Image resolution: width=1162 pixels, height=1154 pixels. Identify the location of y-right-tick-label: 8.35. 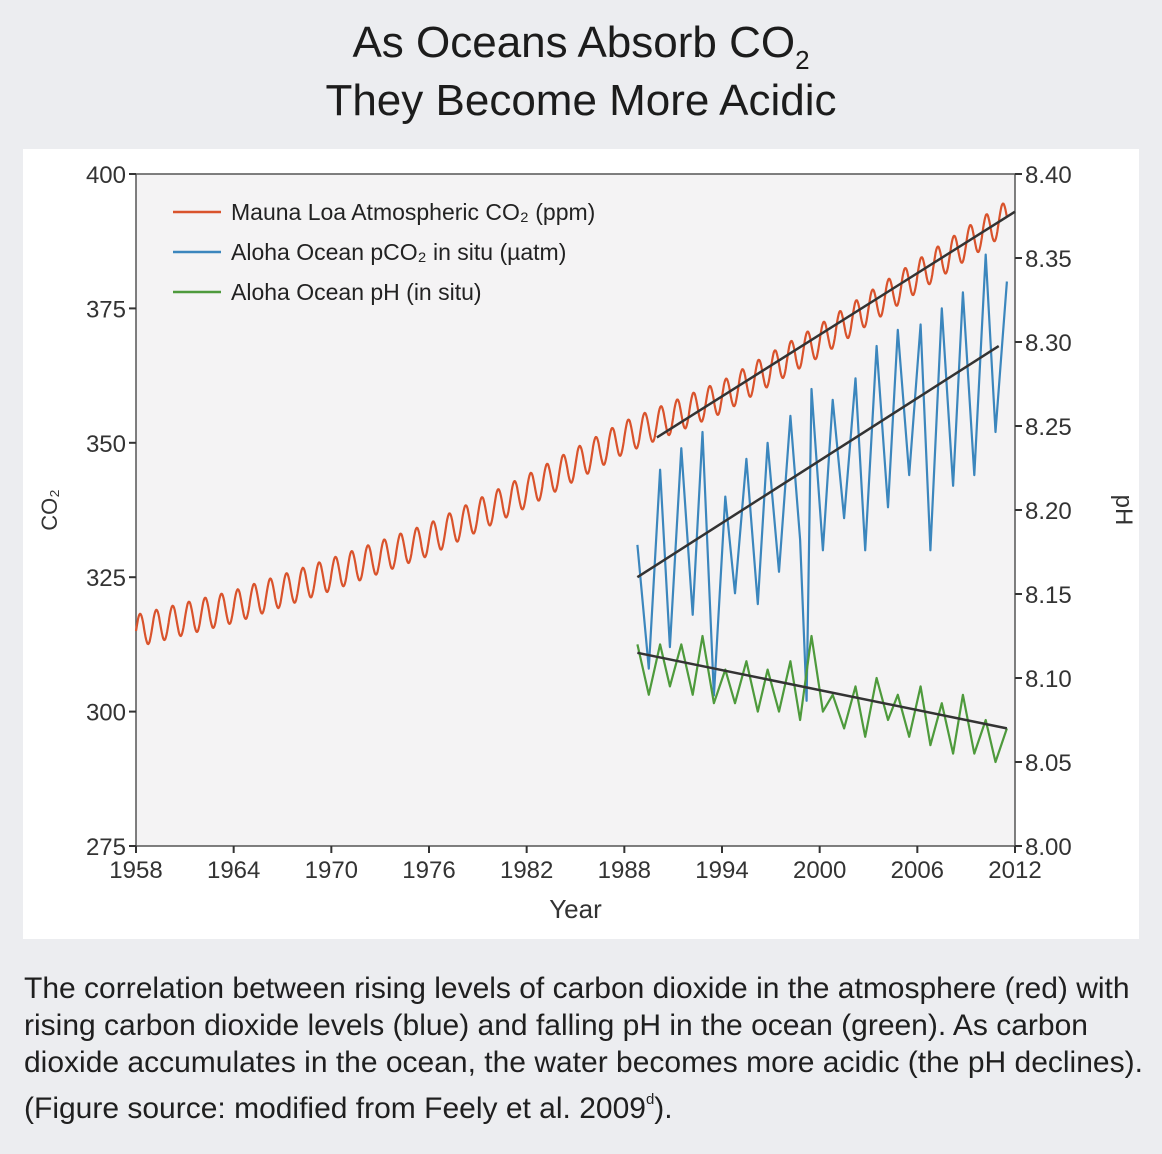
(1048, 259).